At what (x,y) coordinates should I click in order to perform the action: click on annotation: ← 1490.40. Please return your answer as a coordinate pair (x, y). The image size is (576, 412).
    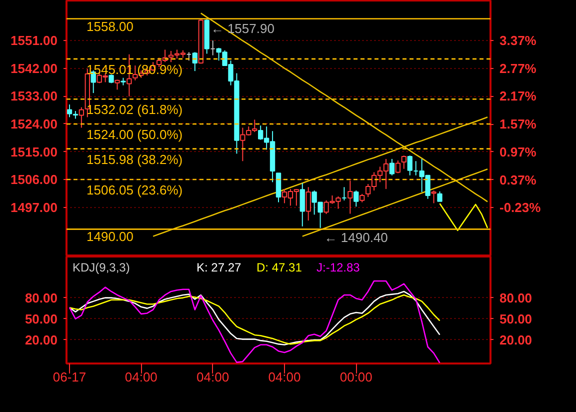
    Looking at the image, I should click on (356, 237).